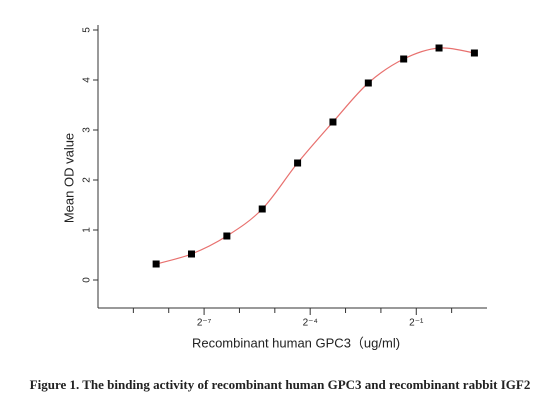  What do you see at coordinates (87, 180) in the screenshot?
I see `y-tick-label: 2` at bounding box center [87, 180].